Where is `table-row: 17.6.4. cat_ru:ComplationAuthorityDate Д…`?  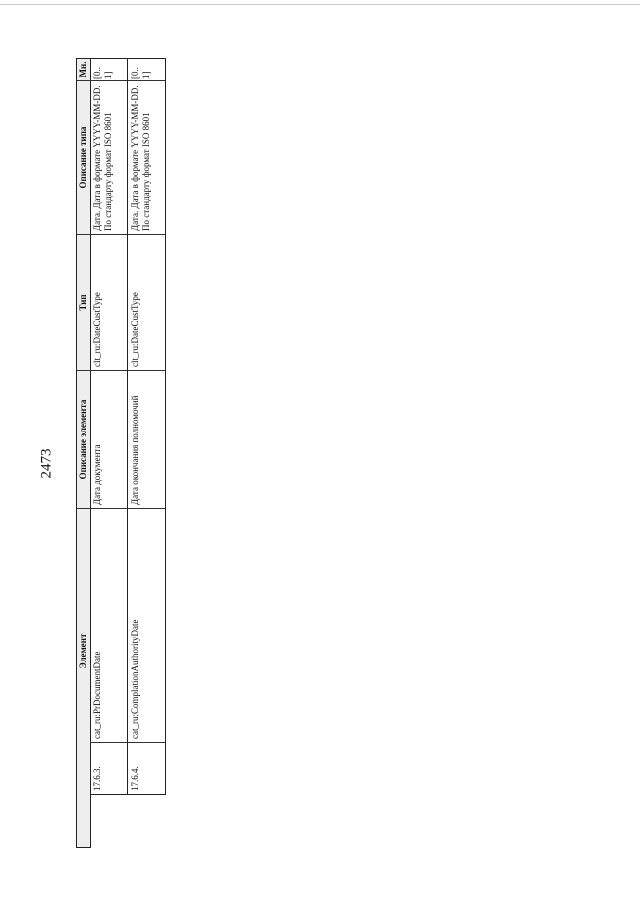
table-row: 17.6.4. cat_ru:ComplationAuthorityDate Д… is located at coordinates (147, 426).